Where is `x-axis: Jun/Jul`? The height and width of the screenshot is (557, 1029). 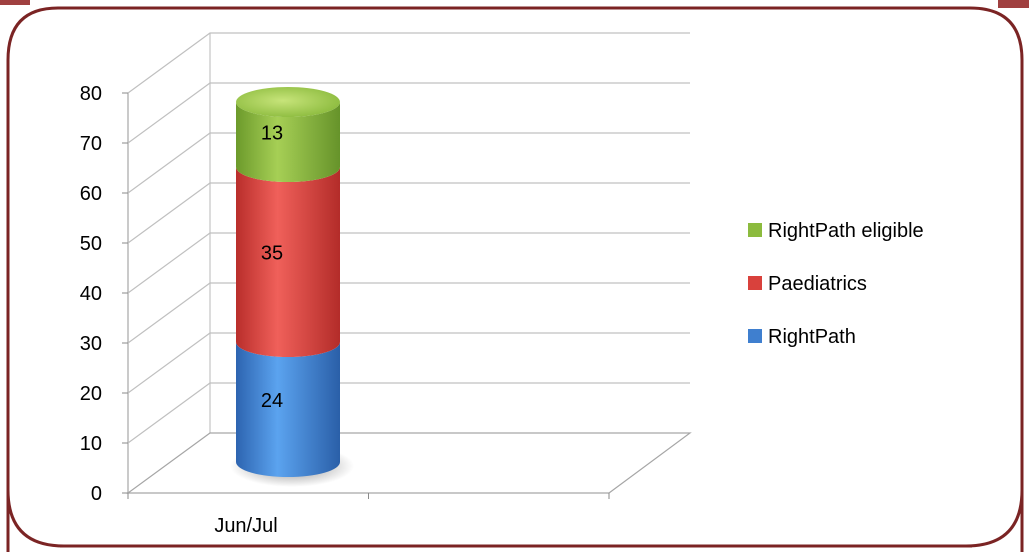
x-axis: Jun/Jul is located at coordinates (368, 515).